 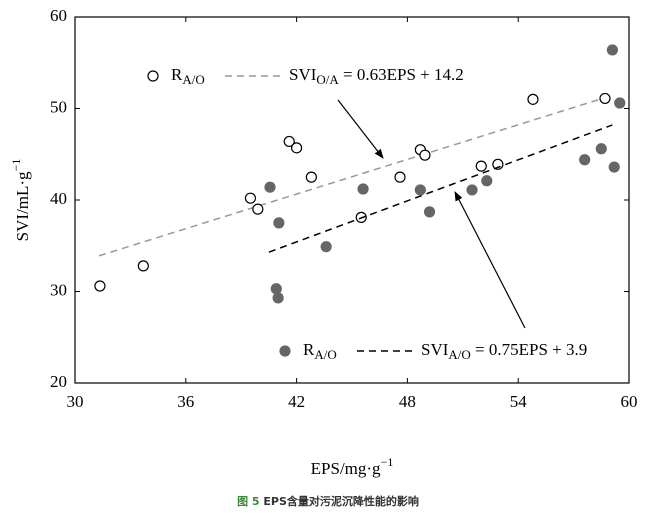 What do you see at coordinates (58, 198) in the screenshot?
I see `y-tick-label: 40` at bounding box center [58, 198].